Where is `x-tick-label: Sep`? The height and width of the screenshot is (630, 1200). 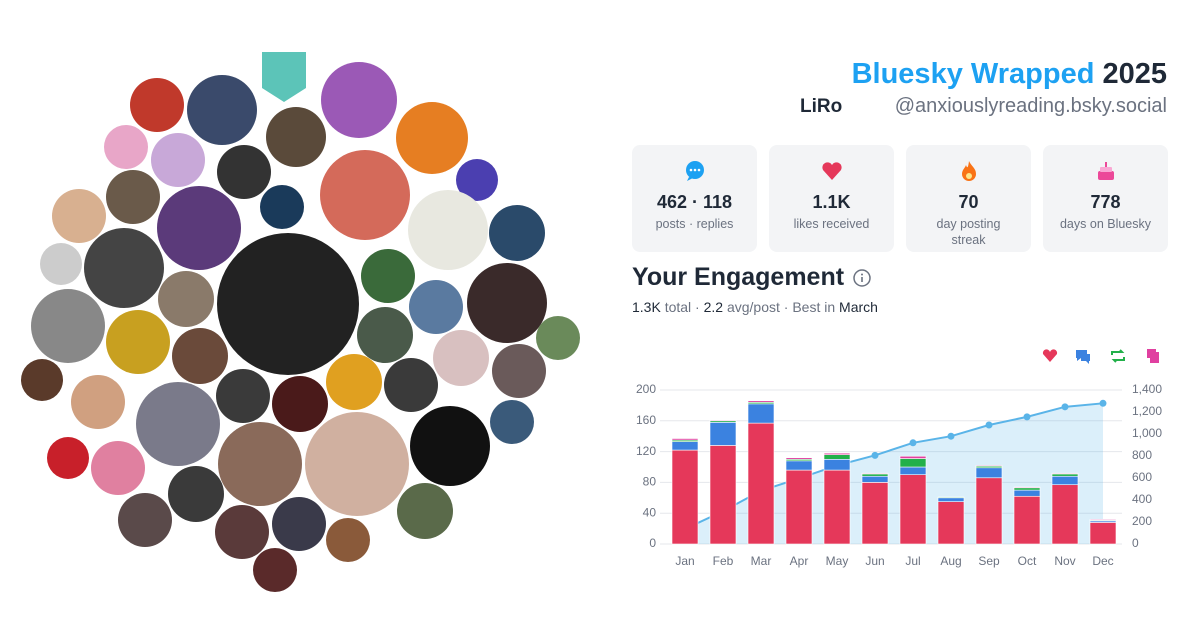 x-tick-label: Sep is located at coordinates (989, 561).